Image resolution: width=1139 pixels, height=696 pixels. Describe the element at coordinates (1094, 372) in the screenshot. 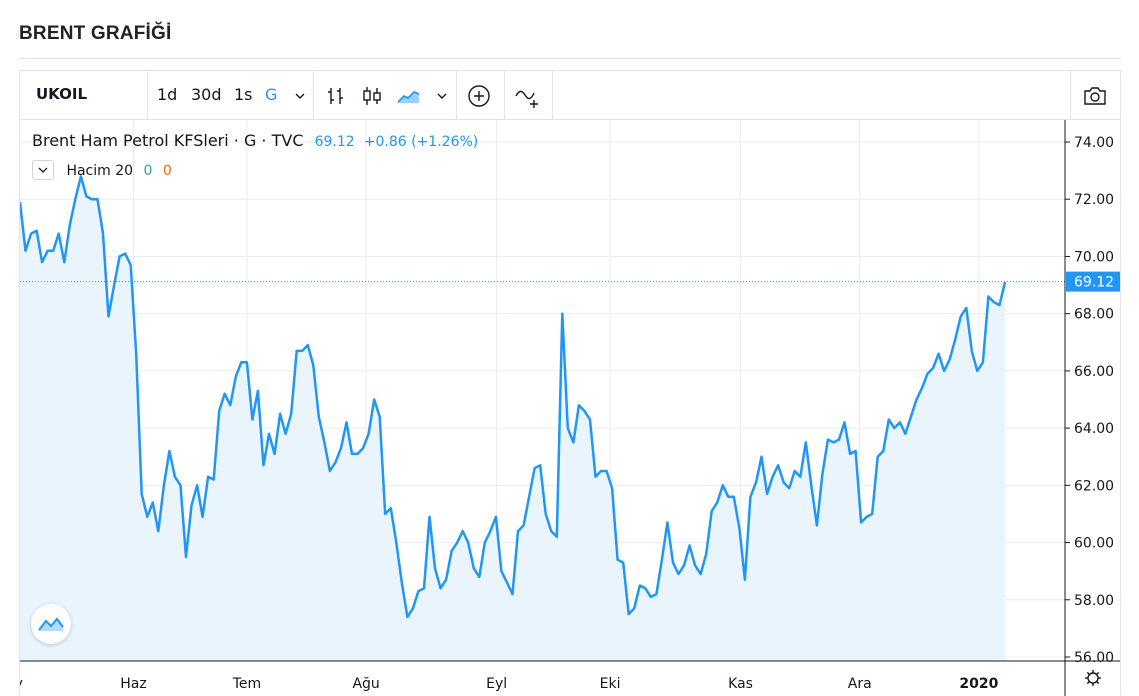

I see `y-tick-label: 66.00` at that location.